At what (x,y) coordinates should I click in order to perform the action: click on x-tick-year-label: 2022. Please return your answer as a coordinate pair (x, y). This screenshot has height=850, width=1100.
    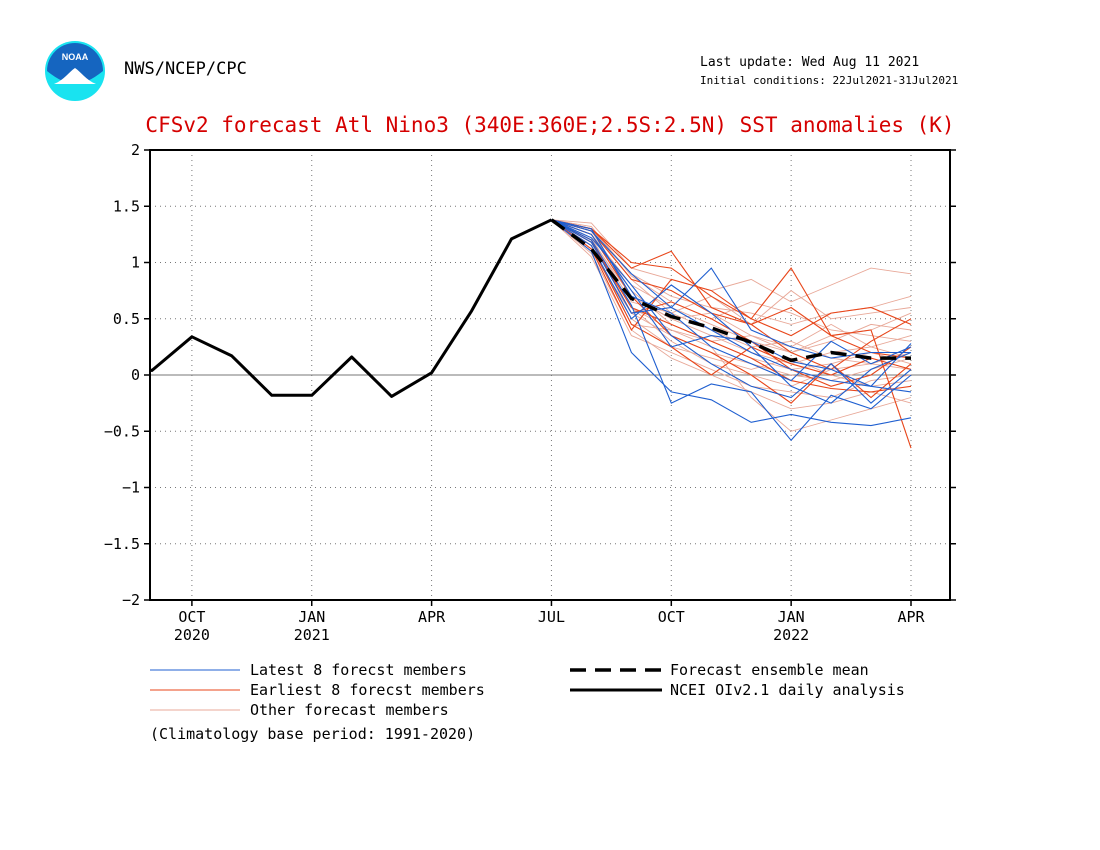
    Looking at the image, I should click on (791, 635).